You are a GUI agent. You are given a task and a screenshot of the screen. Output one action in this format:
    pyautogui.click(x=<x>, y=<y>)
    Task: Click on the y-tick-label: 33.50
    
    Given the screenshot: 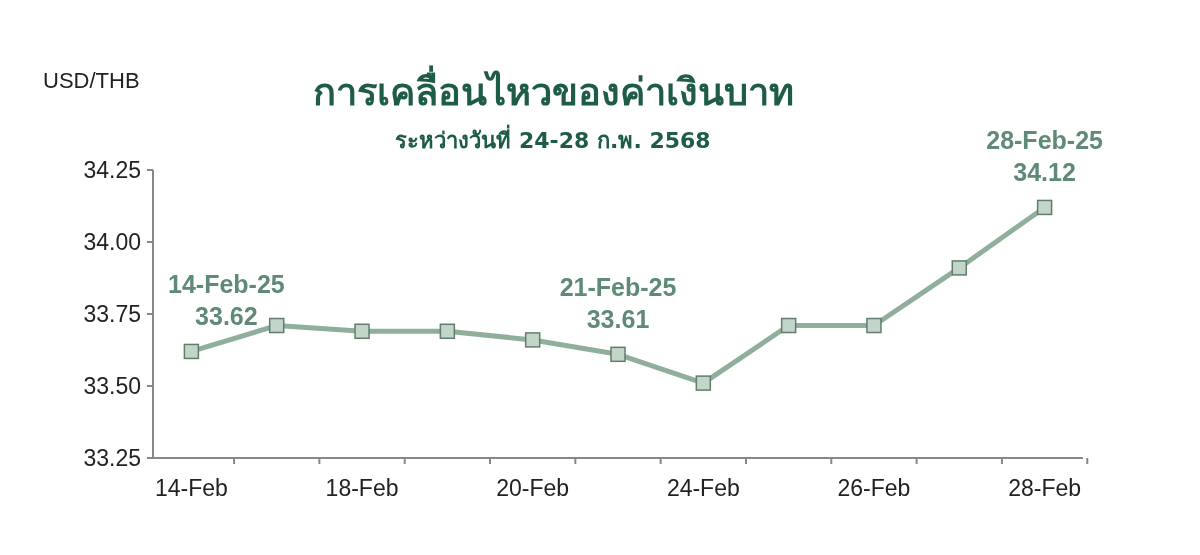 What is the action you would take?
    pyautogui.click(x=112, y=386)
    